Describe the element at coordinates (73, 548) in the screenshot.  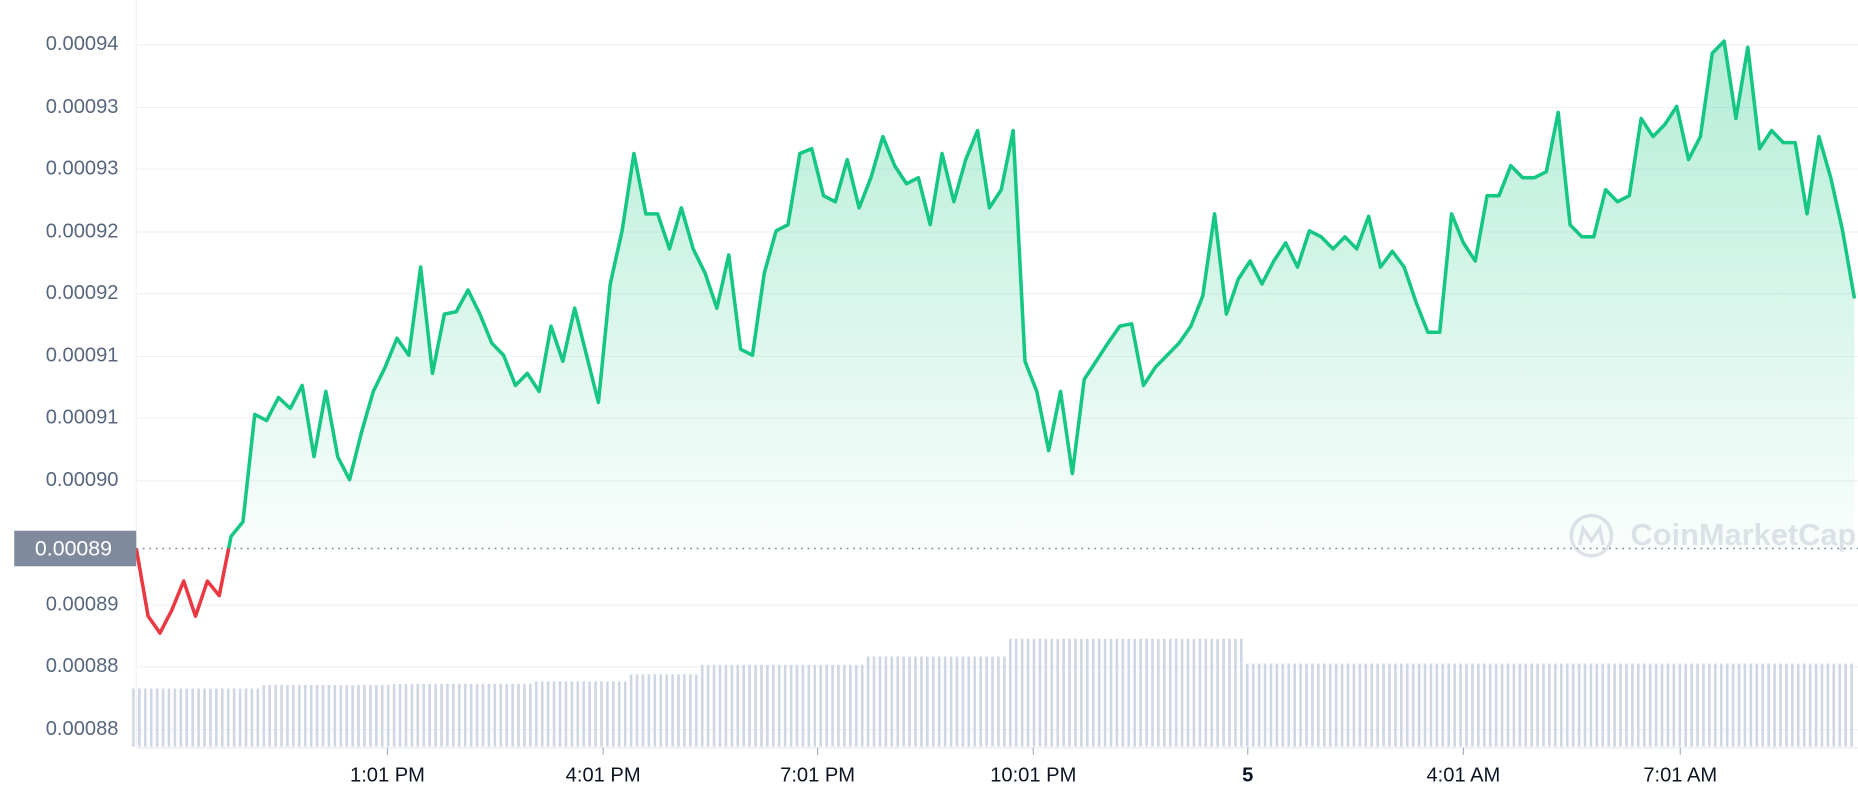
I see `current-price-label: 0.00089` at that location.